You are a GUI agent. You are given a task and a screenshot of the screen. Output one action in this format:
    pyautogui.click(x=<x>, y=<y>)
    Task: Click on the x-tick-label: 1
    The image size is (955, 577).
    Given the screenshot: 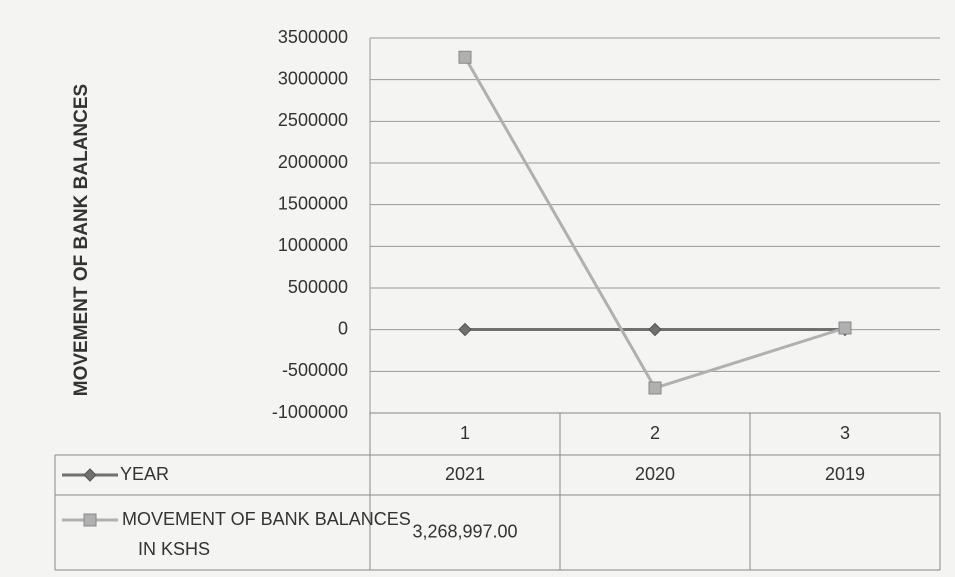 What is the action you would take?
    pyautogui.click(x=465, y=433)
    